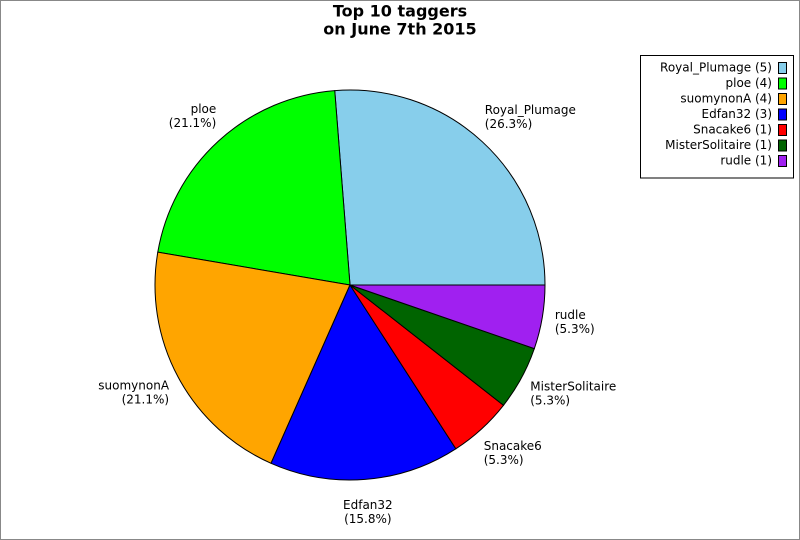 The height and width of the screenshot is (540, 800). Describe the element at coordinates (530, 110) in the screenshot. I see `slice-label: Royal_Plumage` at that location.